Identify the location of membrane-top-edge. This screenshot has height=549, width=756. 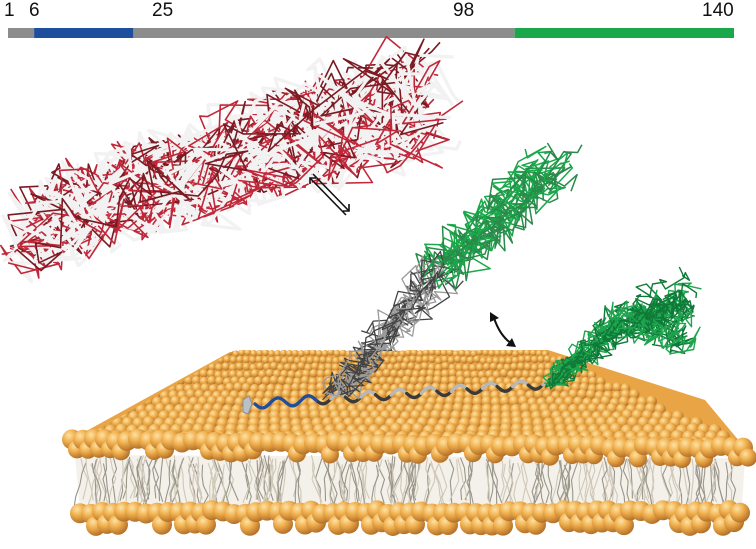
(409, 448).